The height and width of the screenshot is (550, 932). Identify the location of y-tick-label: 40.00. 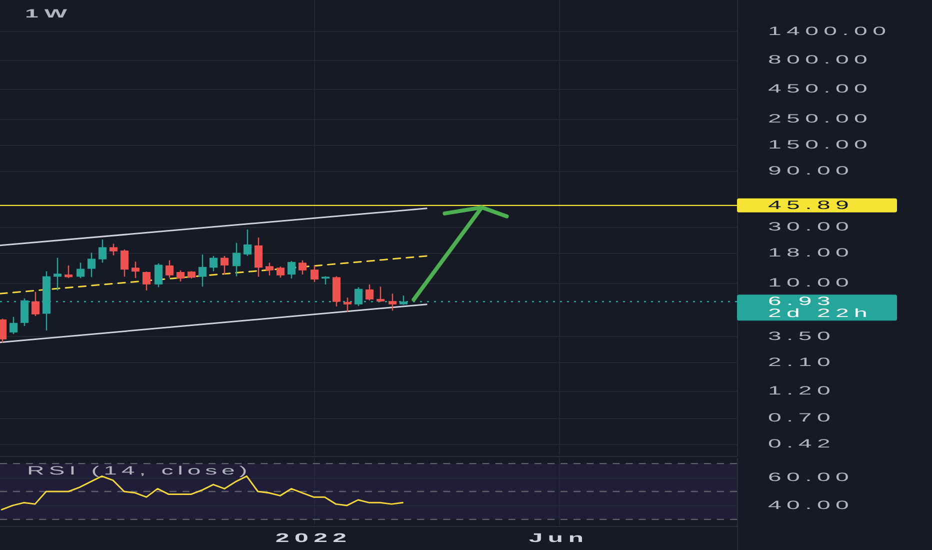
(811, 505).